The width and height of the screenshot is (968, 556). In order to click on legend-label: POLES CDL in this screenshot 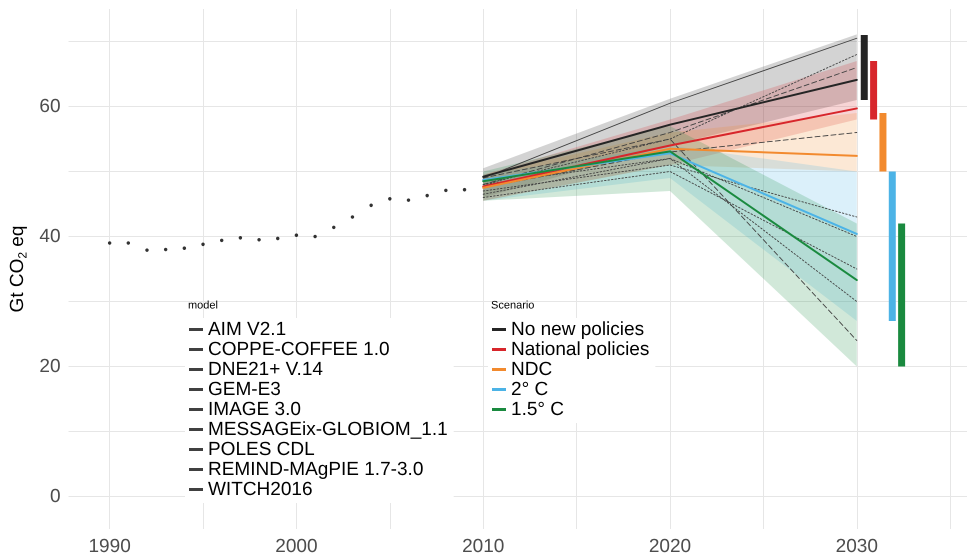, I will do `click(261, 449)`.